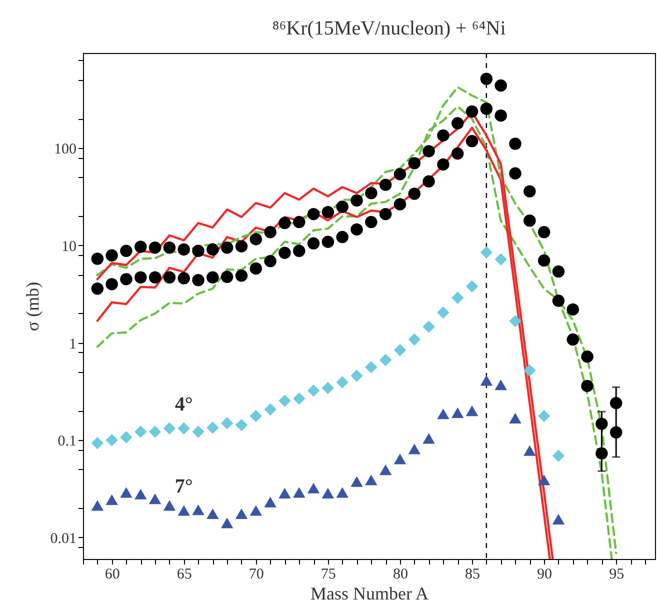 The width and height of the screenshot is (657, 607). What do you see at coordinates (389, 28) in the screenshot?
I see `chart-title: ⁸⁶Kr(15MeV/nucleon) + ⁶⁴Ni` at bounding box center [389, 28].